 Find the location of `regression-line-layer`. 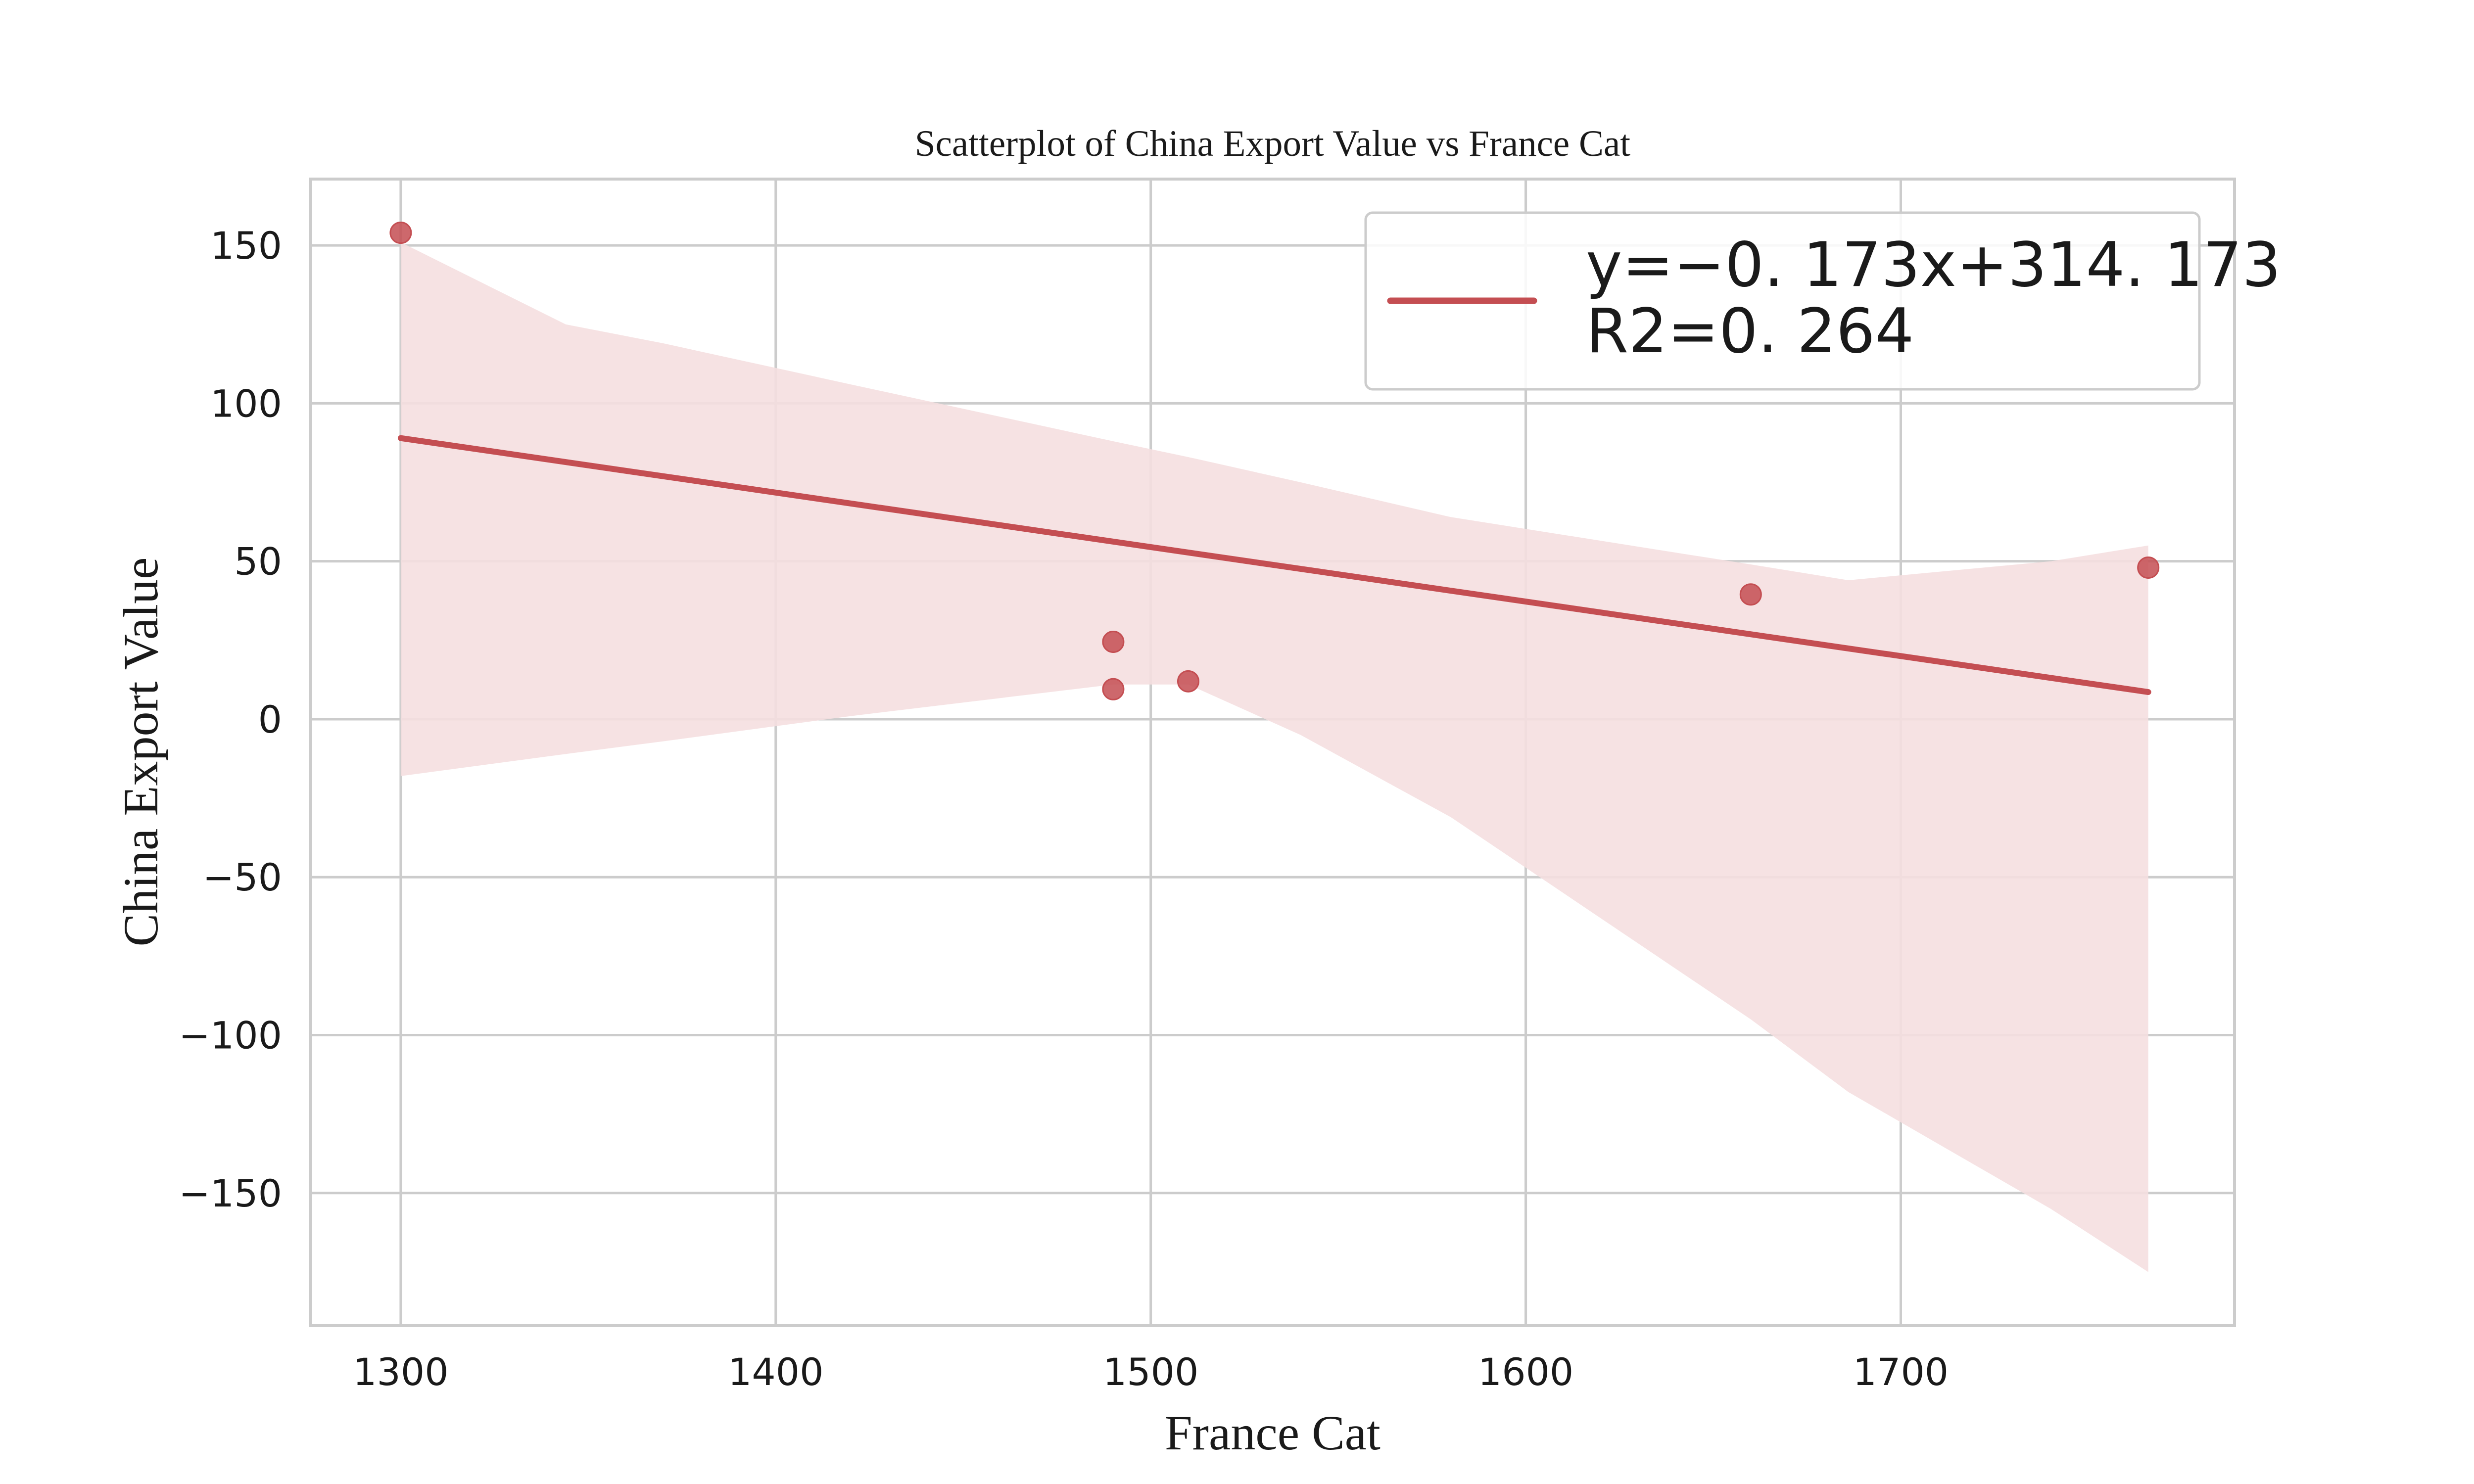

regression-line-layer is located at coordinates (1274, 565).